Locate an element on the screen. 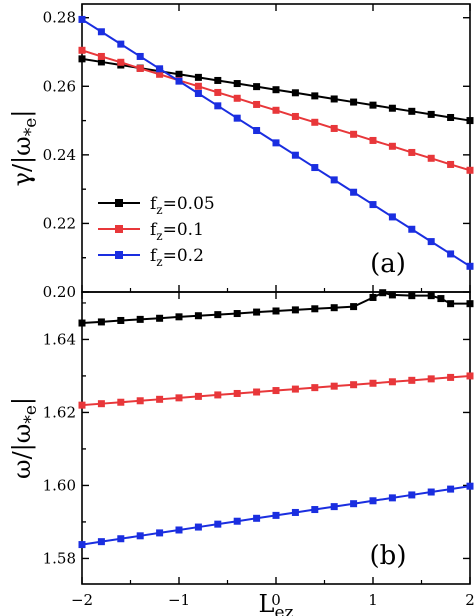 The height and width of the screenshot is (616, 474). ytick-label-b-1: 1.60 is located at coordinates (59, 485).